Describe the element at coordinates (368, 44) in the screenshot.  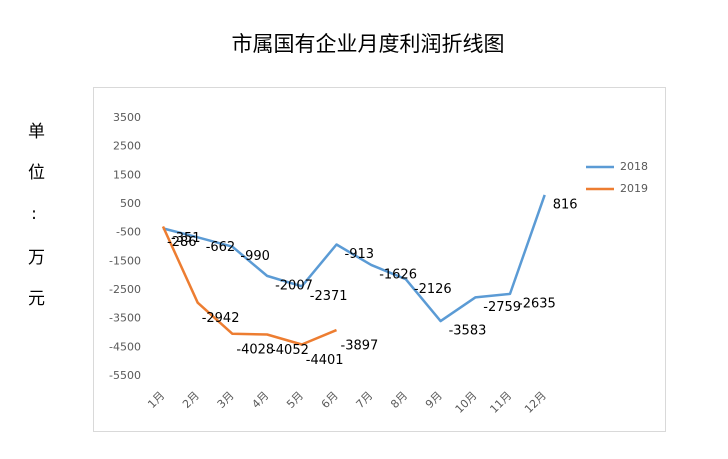
I see `chart-title: 市属国有企业月度利润折线图` at that location.